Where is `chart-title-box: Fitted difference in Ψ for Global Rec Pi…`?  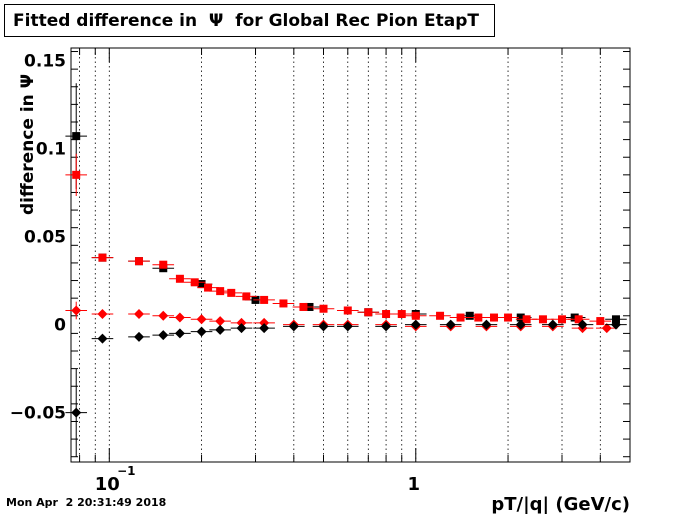 chart-title-box: Fitted difference in Ψ for Global Rec Pi… is located at coordinates (249, 20).